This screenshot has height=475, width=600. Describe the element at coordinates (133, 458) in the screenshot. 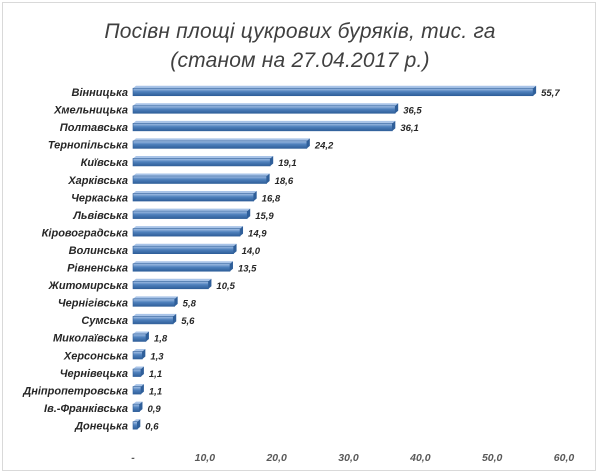

I see `x-tick-label: -` at that location.